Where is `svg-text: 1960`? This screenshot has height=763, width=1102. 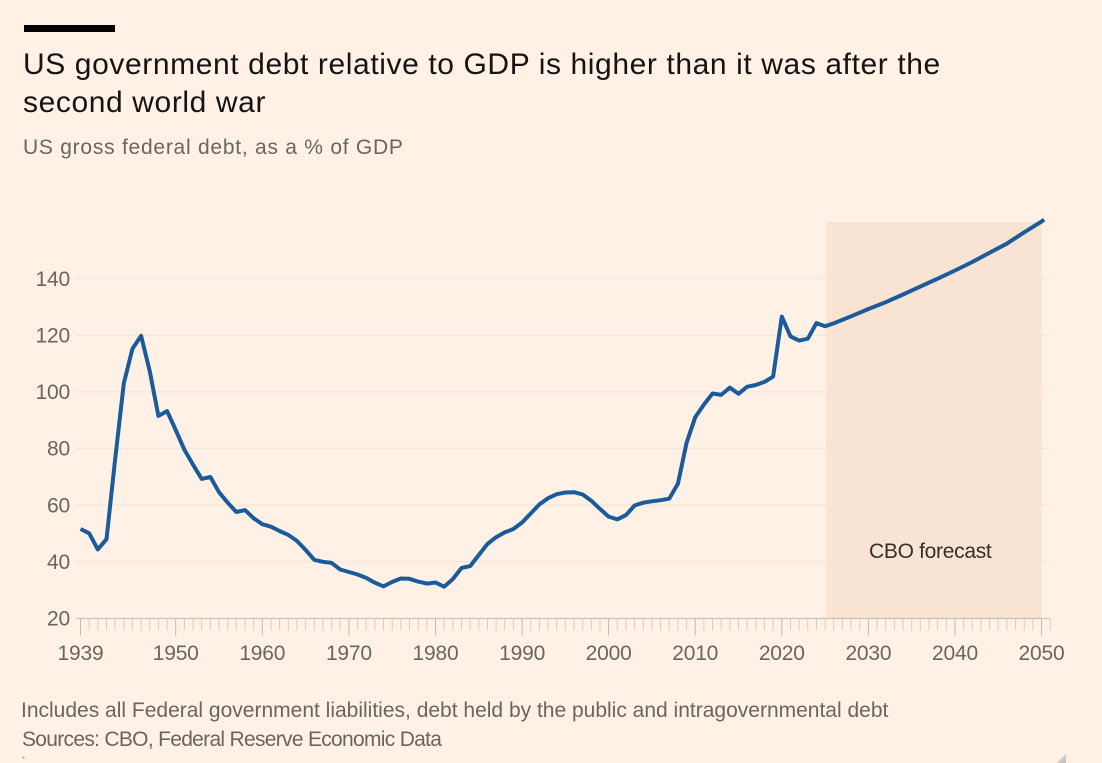 svg-text: 1960 is located at coordinates (262, 653).